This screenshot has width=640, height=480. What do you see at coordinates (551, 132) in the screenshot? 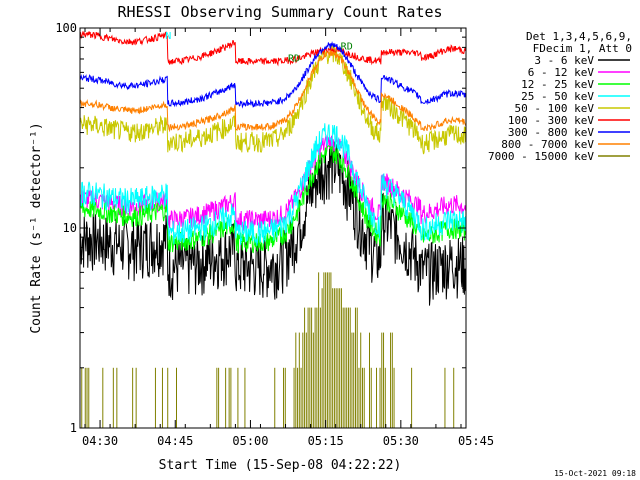
I see `legend-label: 300 - 800 keV` at bounding box center [551, 132].